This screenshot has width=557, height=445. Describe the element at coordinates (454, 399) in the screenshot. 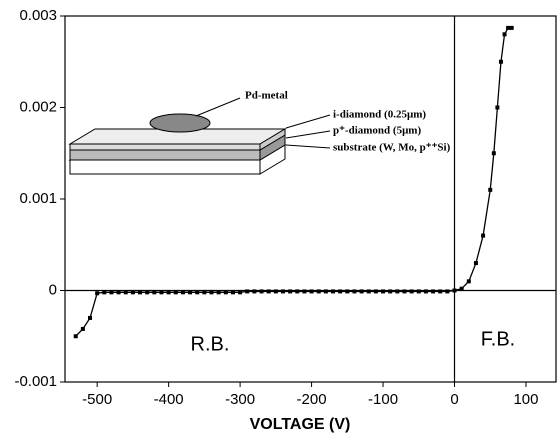

I see `x-tick-label: 0` at that location.